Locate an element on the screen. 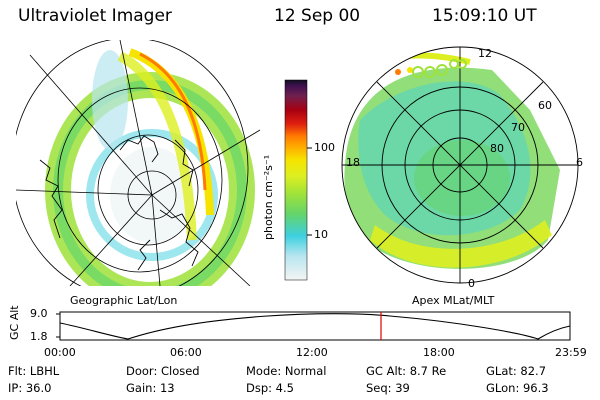  mlt-label-6: 6 is located at coordinates (579, 162).